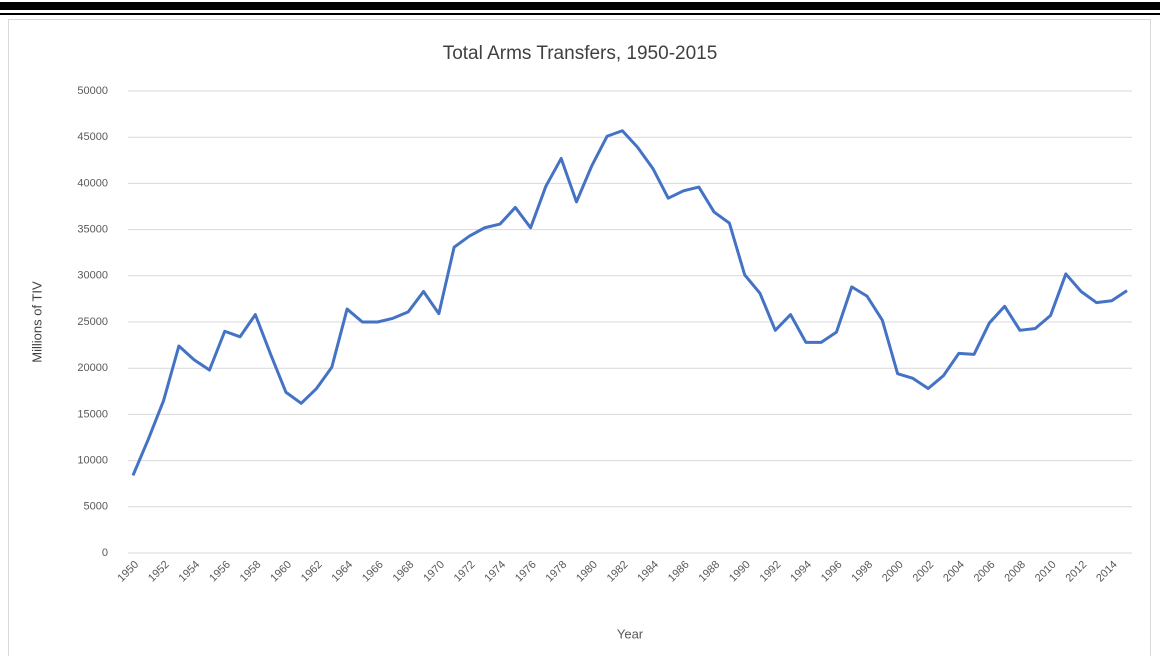 The height and width of the screenshot is (656, 1160). I want to click on x-tick-label: 1972, so click(465, 572).